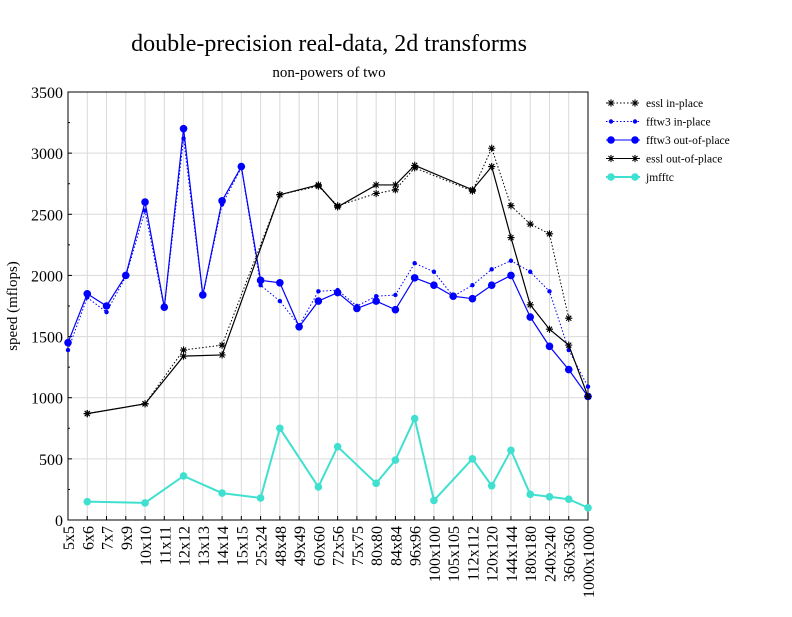  What do you see at coordinates (416, 546) in the screenshot?
I see `x-tick-label: 96x96` at bounding box center [416, 546].